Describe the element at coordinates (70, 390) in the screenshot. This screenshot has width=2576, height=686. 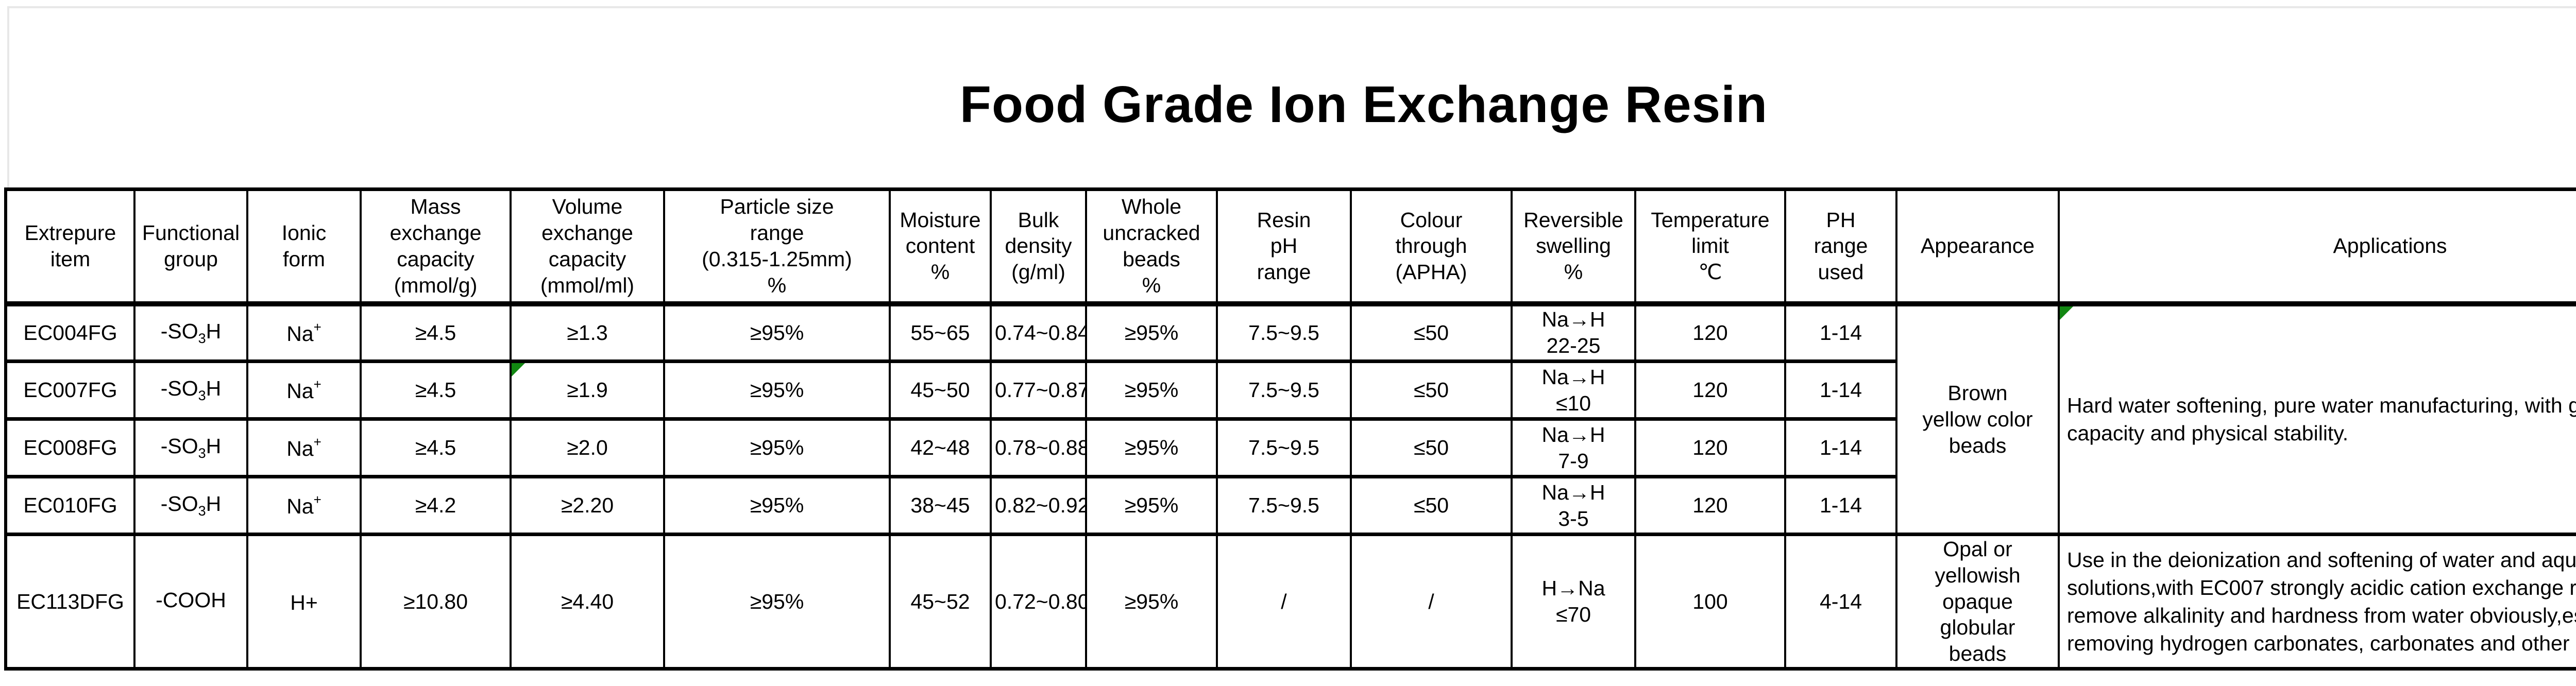
I see `cell-item: EC007FG` at that location.